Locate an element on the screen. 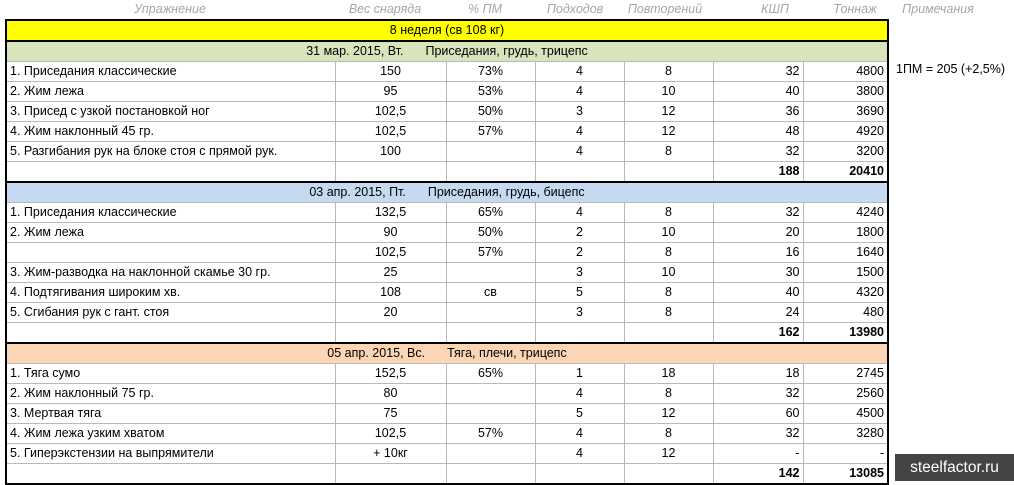 Image resolution: width=1014 pixels, height=485 pixels. weight-cell: 152,5 is located at coordinates (390, 373).